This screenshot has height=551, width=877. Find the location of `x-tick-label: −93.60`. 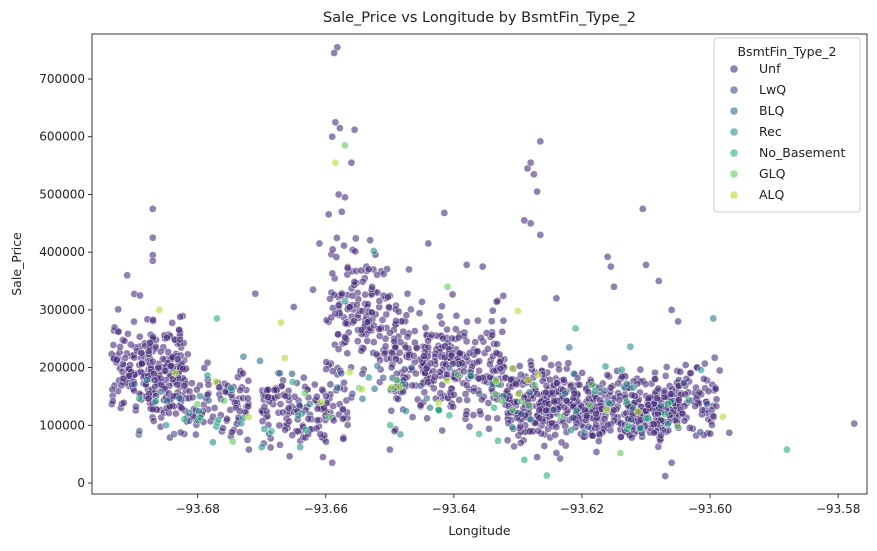

x-tick-label: −93.60 is located at coordinates (710, 509).